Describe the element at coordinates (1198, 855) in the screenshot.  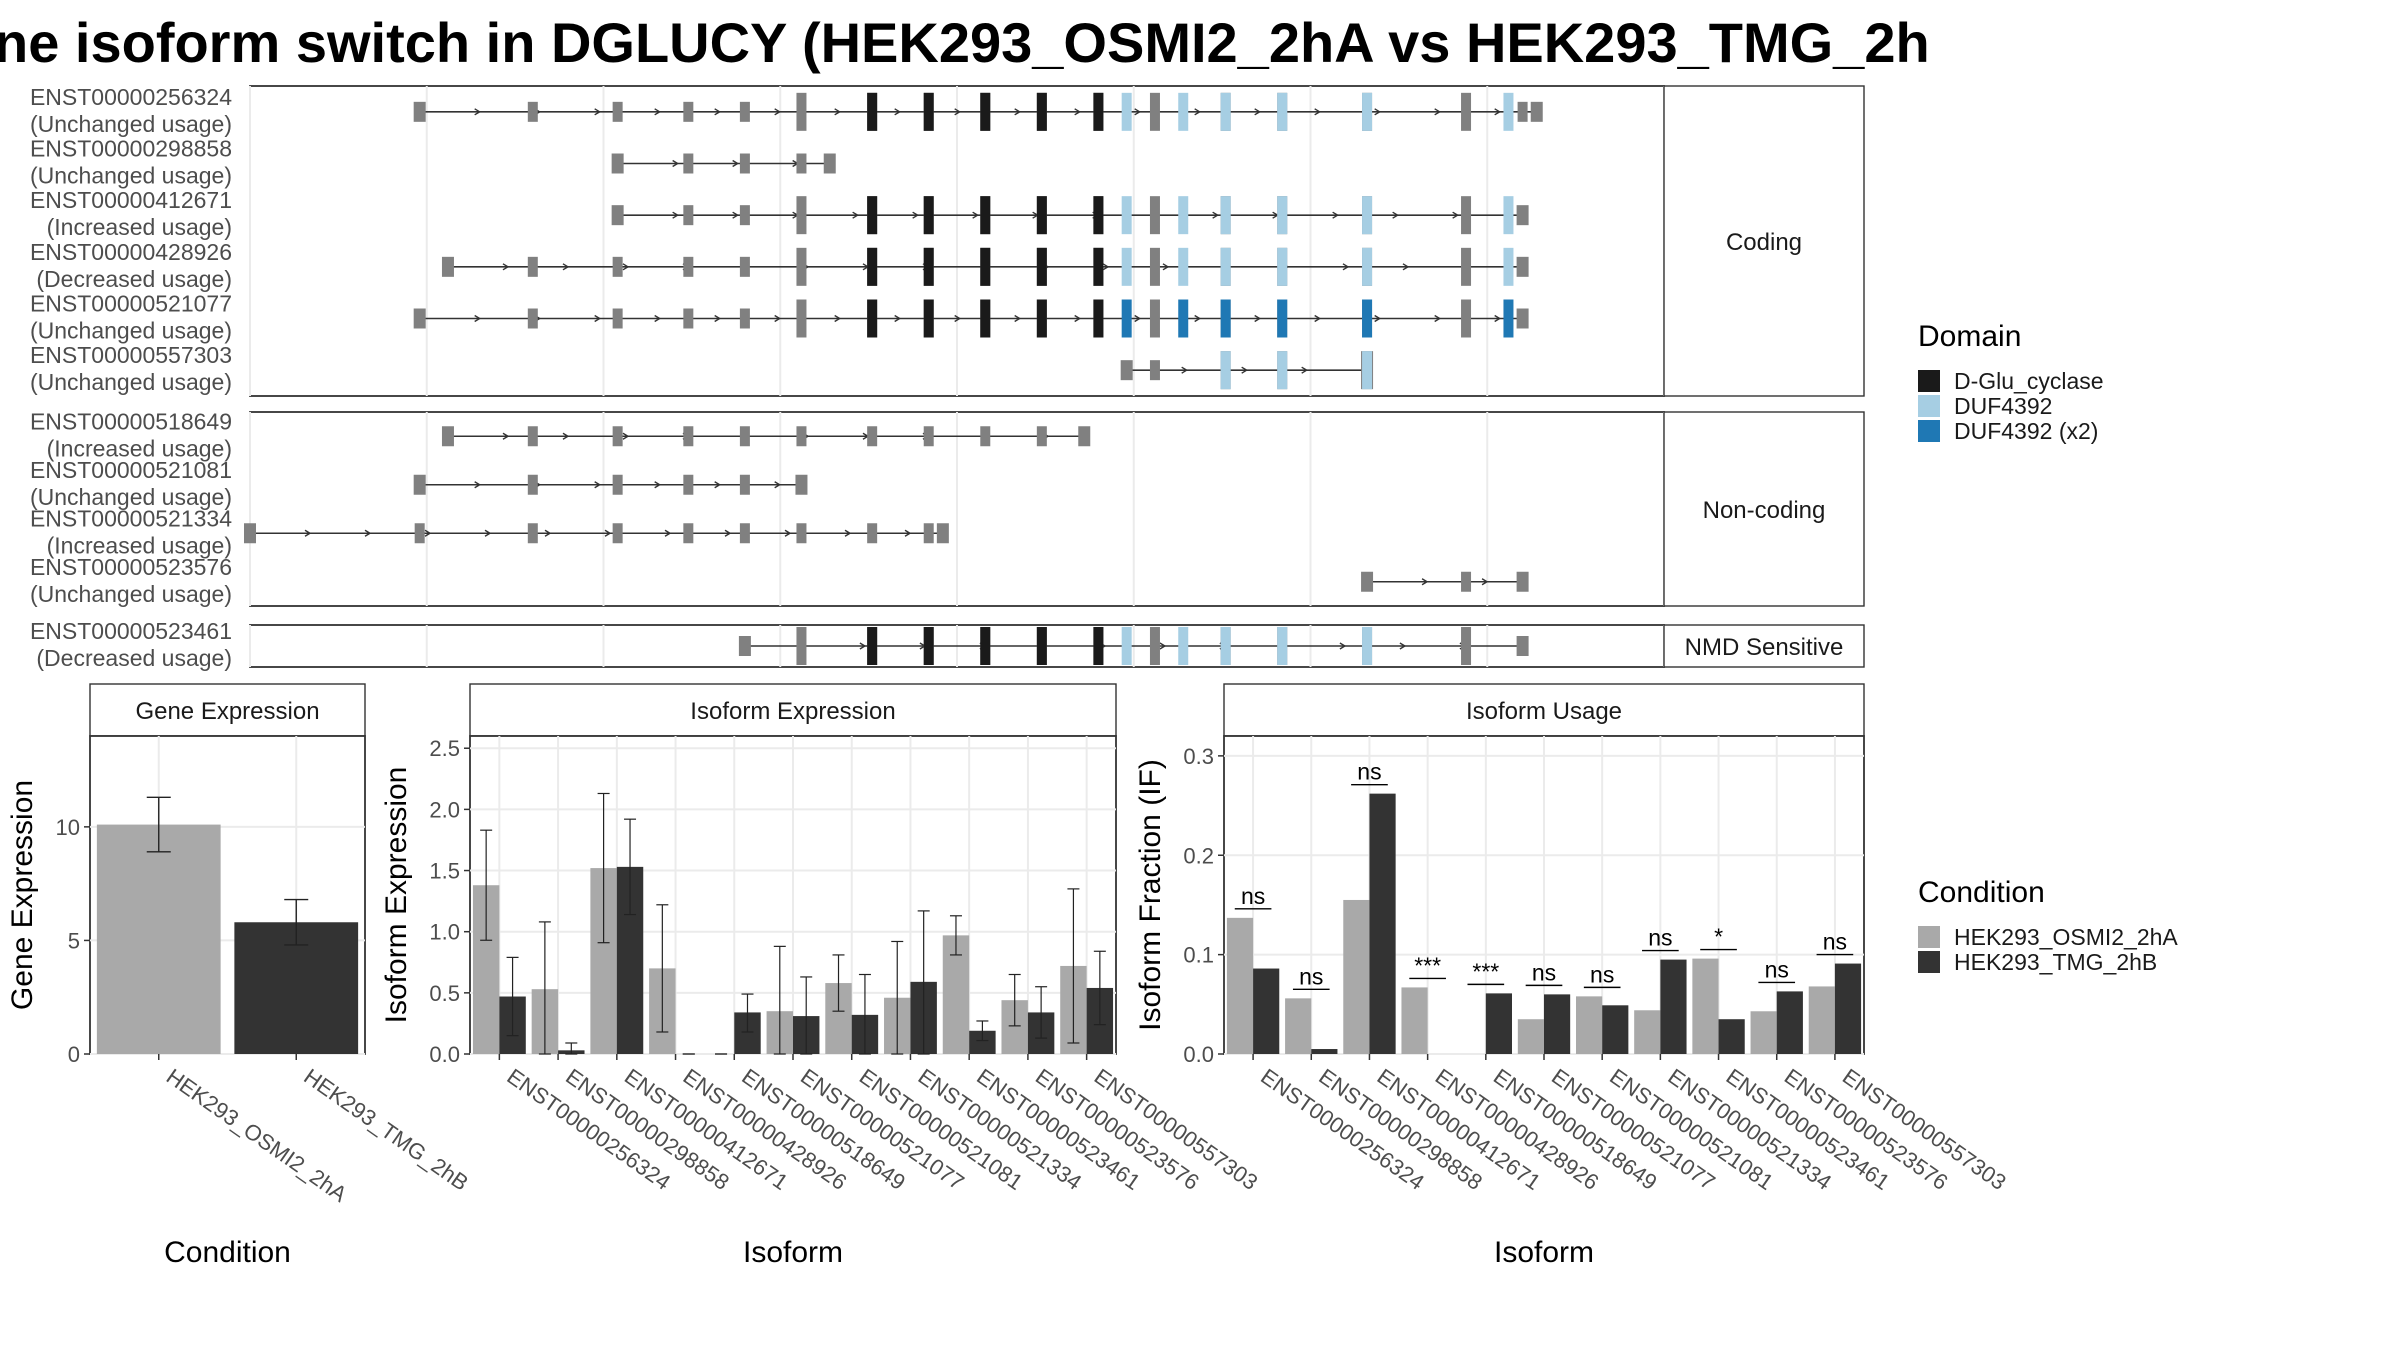
I see `y-tick-label: 0.2` at that location.